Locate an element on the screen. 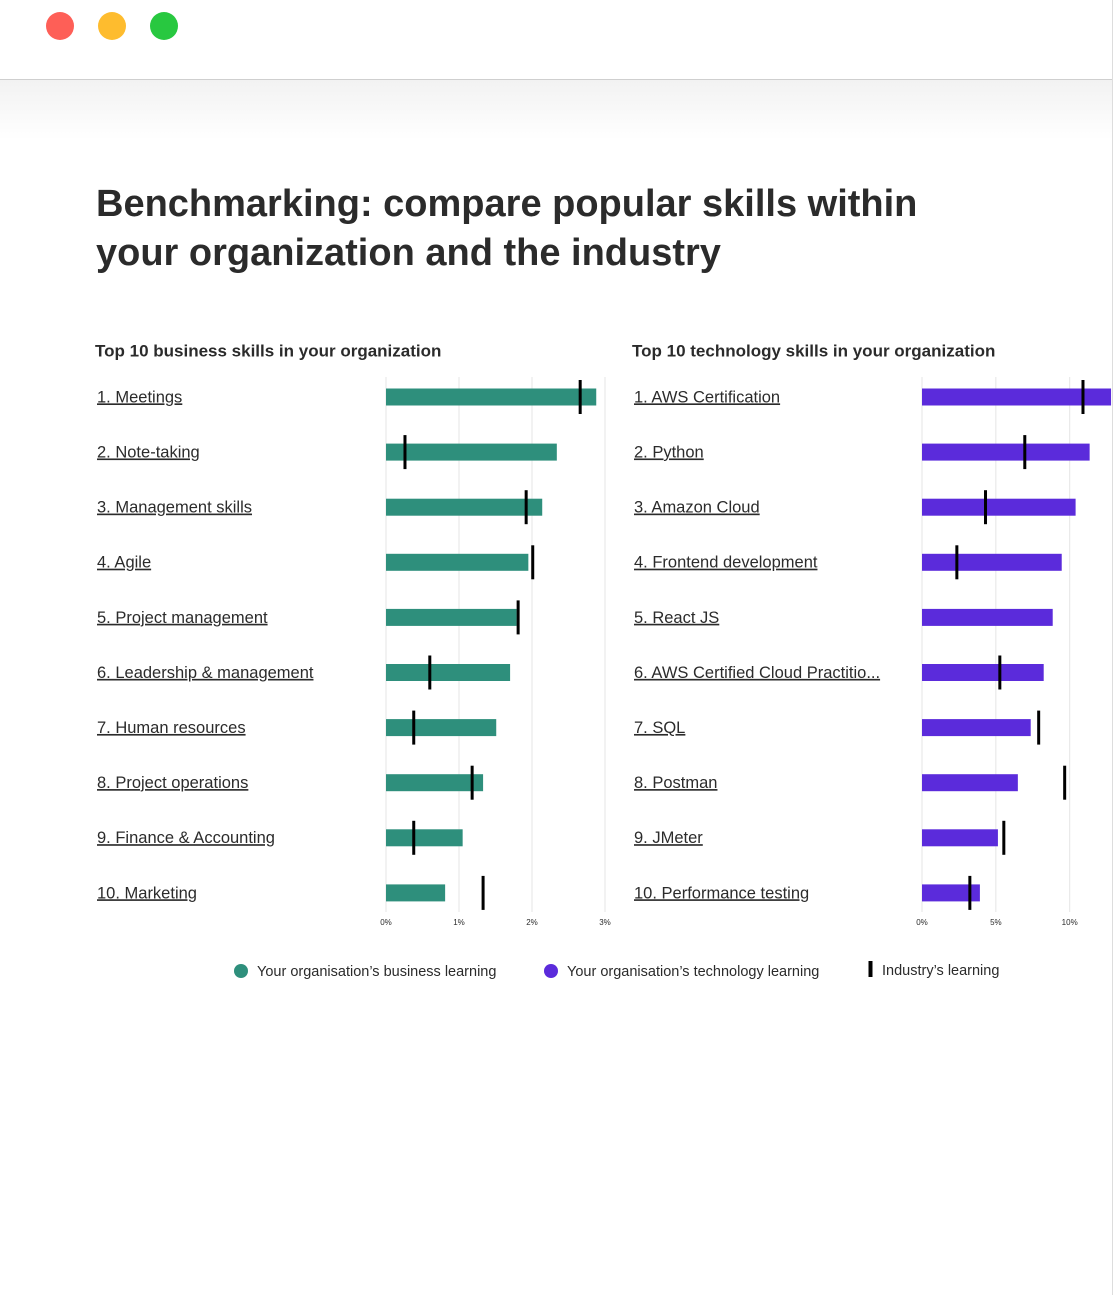 The height and width of the screenshot is (1295, 1114). skill-link: 1. Meetings is located at coordinates (139, 397).